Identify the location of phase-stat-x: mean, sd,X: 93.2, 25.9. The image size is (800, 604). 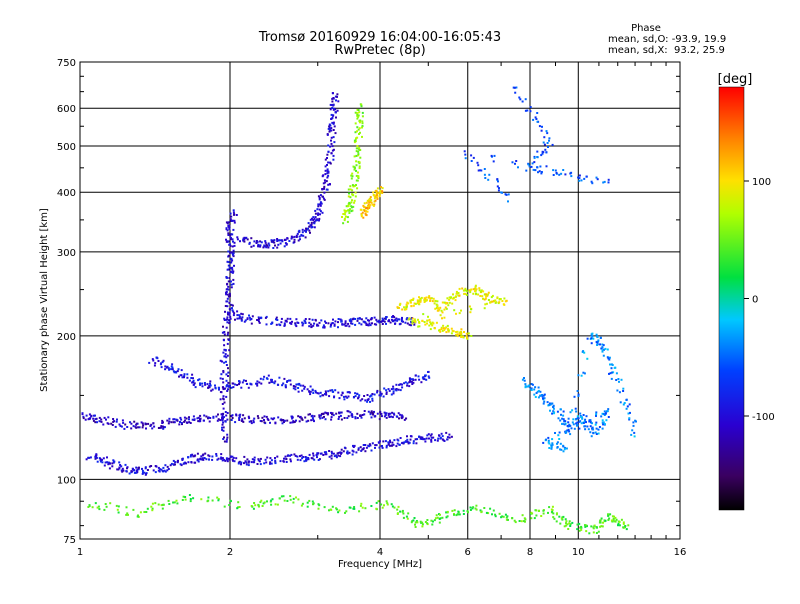
(666, 50).